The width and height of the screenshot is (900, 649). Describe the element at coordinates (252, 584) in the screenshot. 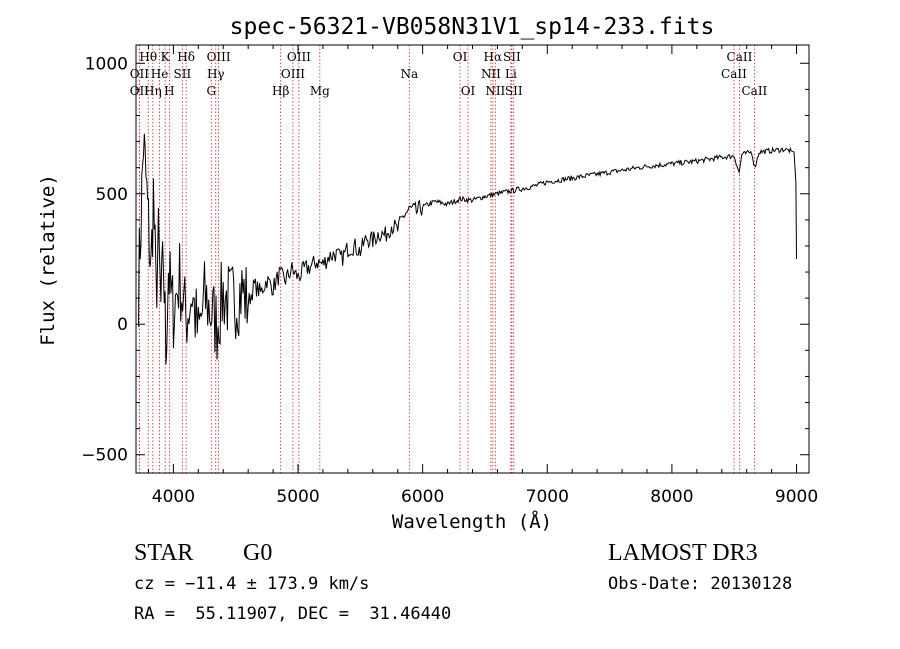

I see `redshift-cz: cz = −11.4 ± 173.9 km/s` at that location.